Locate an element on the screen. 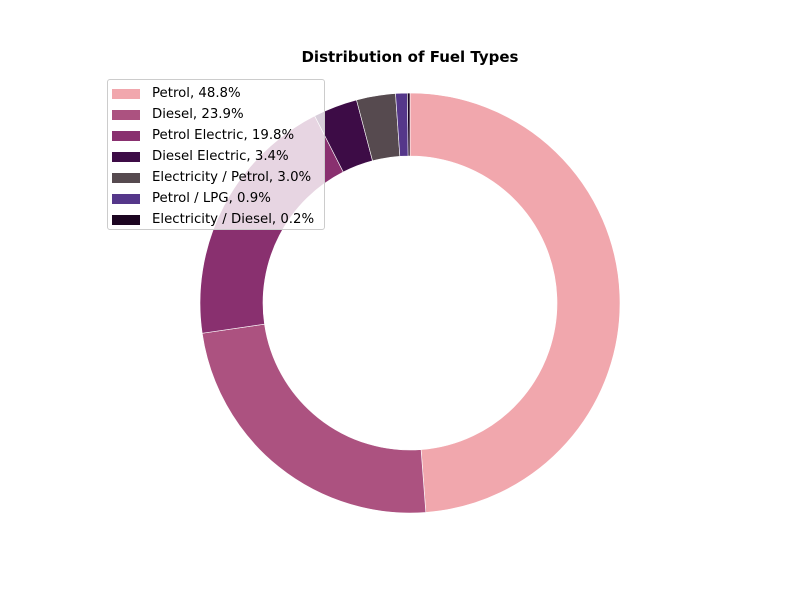  legend-item-diesel: Diesel, 23.9% is located at coordinates (218, 114).